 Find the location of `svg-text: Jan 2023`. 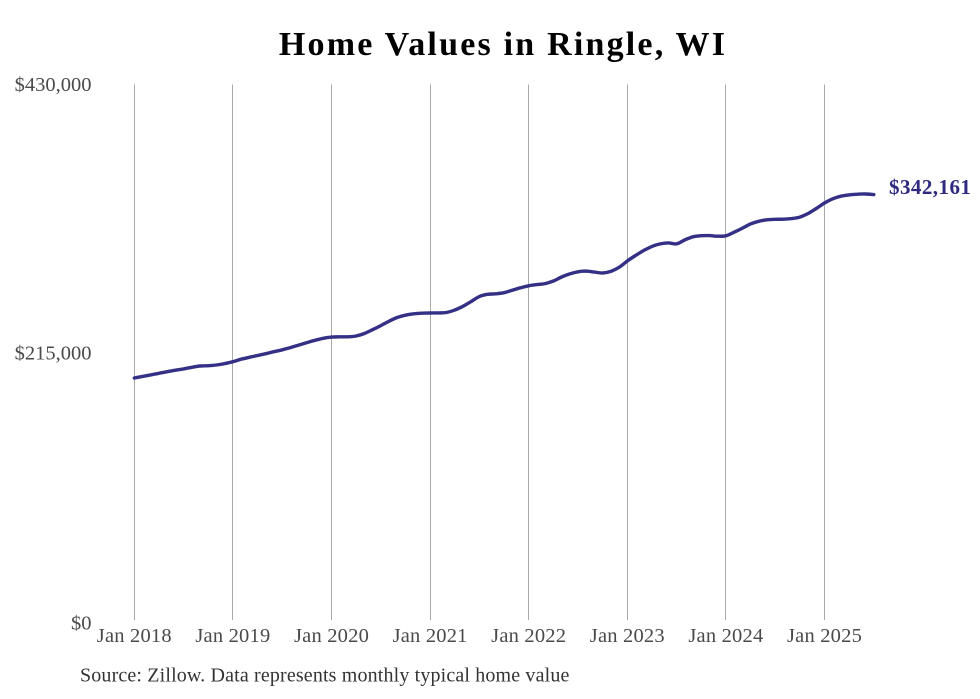

svg-text: Jan 2023 is located at coordinates (627, 636).